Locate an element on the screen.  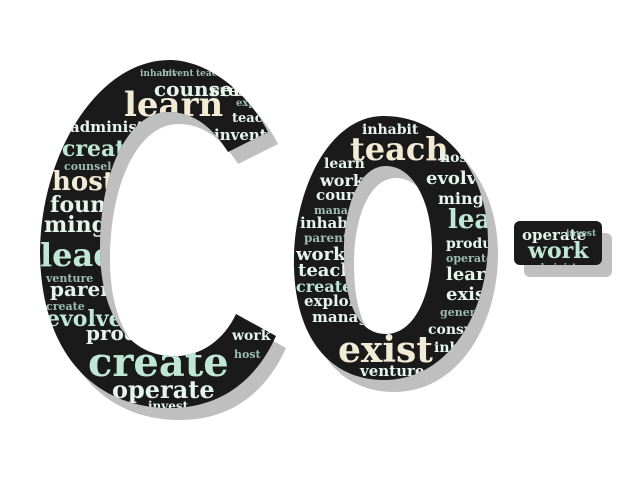
c-word: invent is located at coordinates (178, 74).